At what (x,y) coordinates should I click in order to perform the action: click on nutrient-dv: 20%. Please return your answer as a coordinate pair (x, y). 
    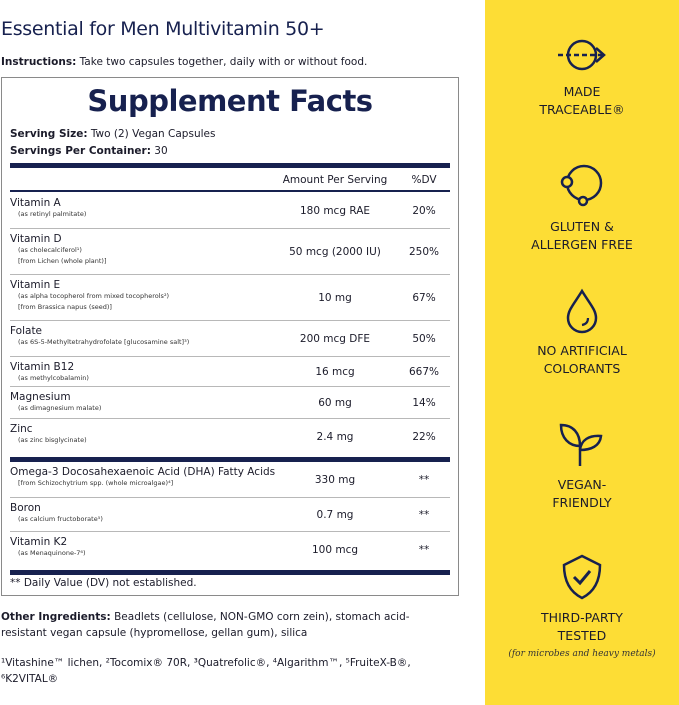
    Looking at the image, I should click on (424, 210).